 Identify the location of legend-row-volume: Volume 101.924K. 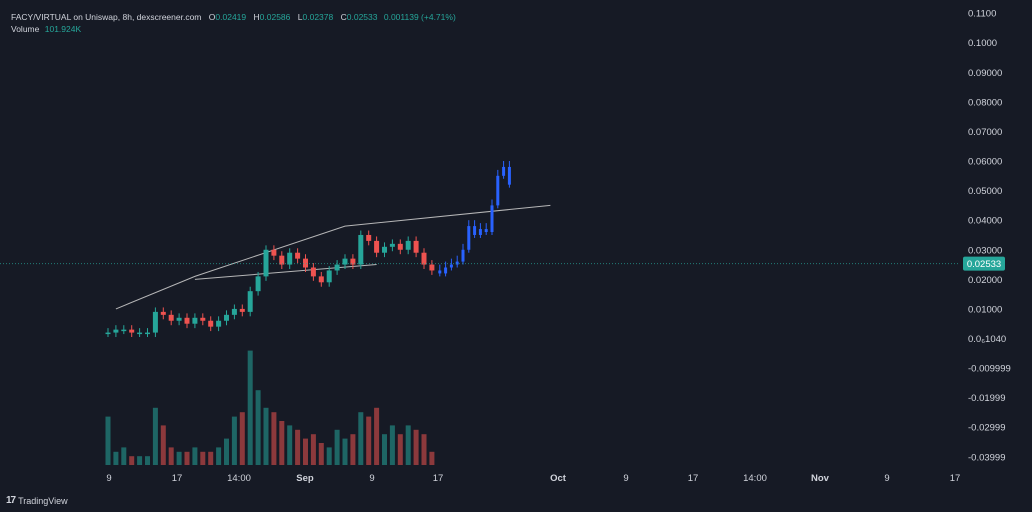
(233, 29).